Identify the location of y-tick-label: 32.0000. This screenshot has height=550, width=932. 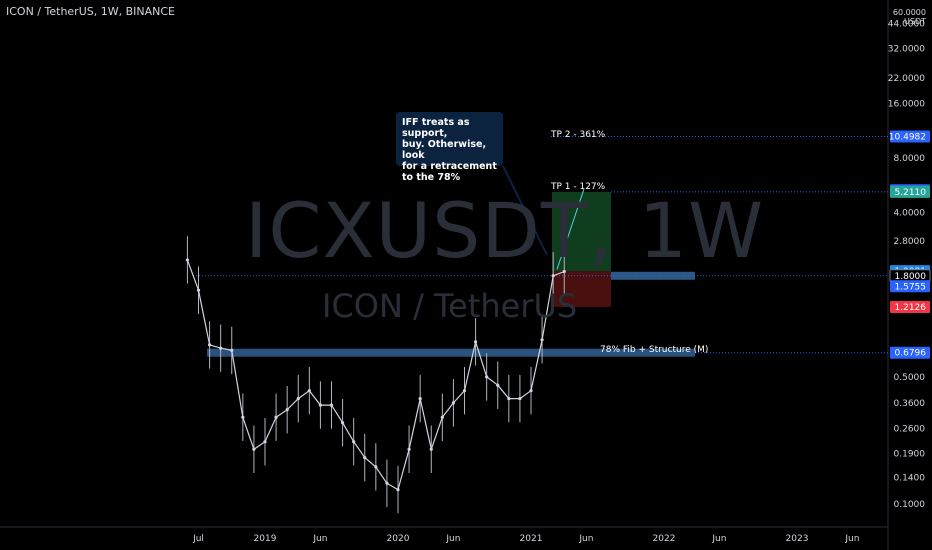
(906, 50).